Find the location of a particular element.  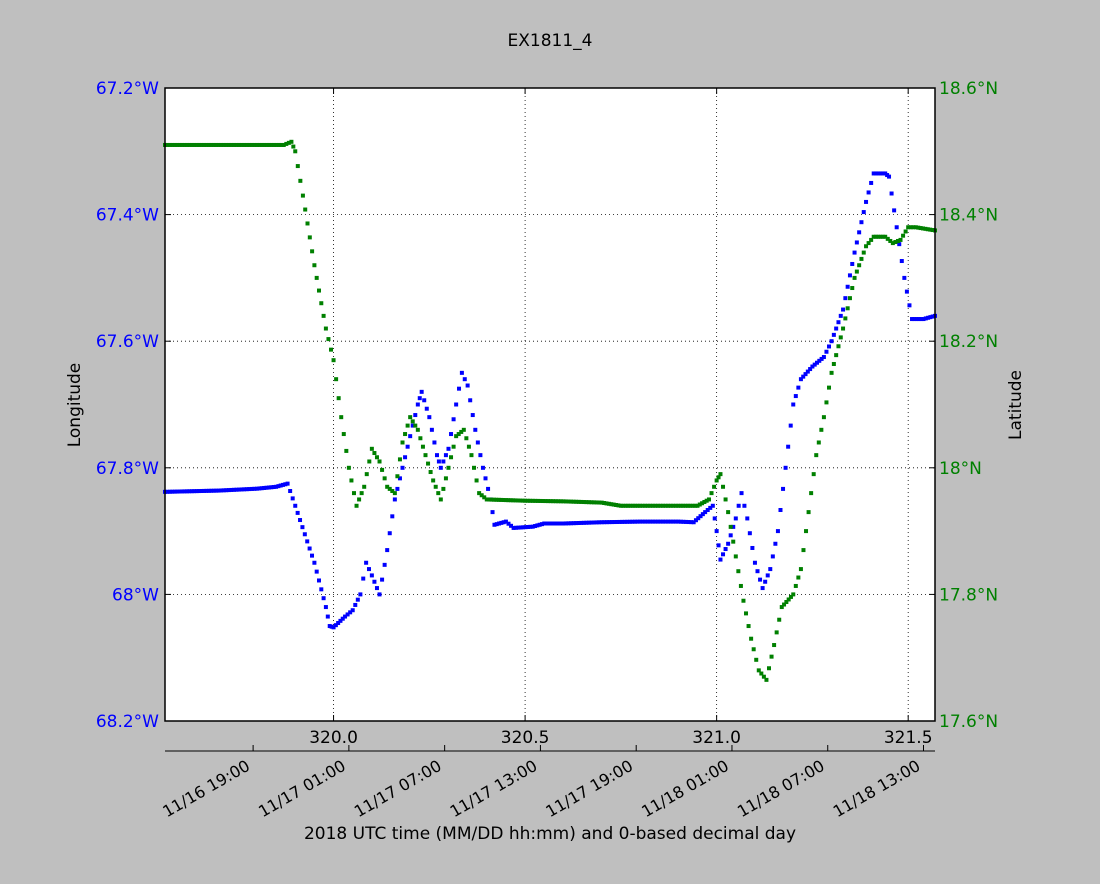

time-tick-label: 11/18 01:00 is located at coordinates (685, 788).